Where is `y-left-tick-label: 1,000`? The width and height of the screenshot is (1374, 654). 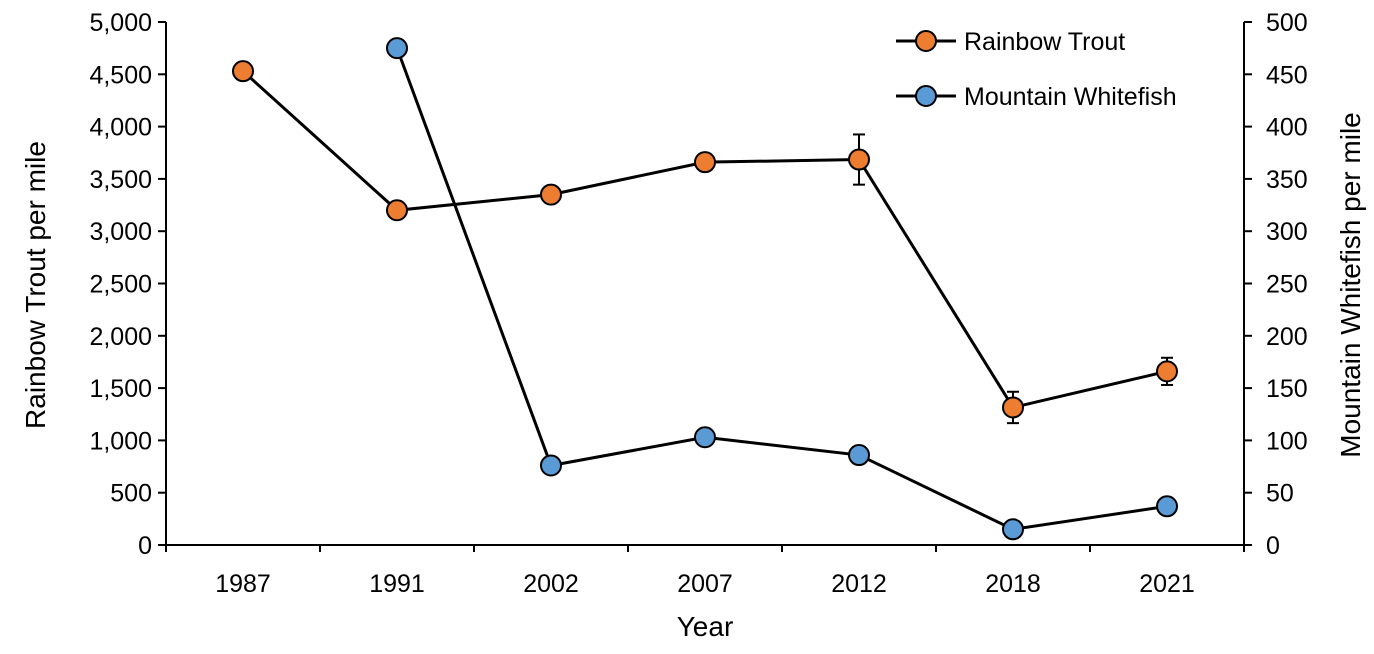
y-left-tick-label: 1,000 is located at coordinates (120, 441).